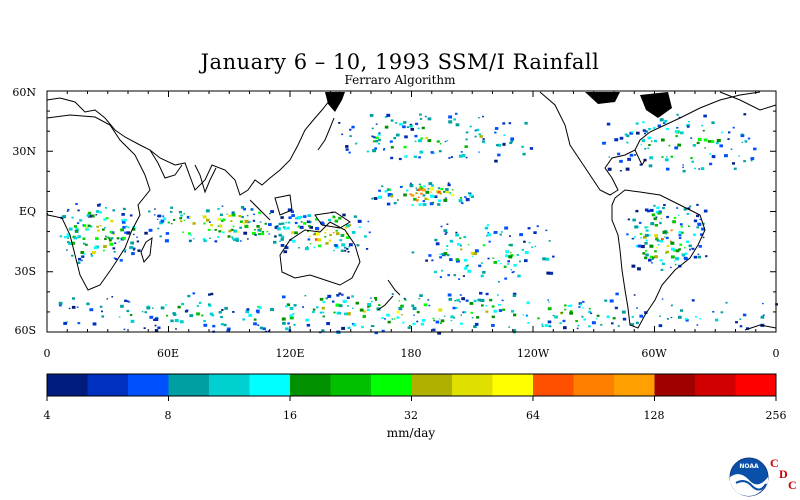  I want to click on lon-label-120w: 120W, so click(533, 353).